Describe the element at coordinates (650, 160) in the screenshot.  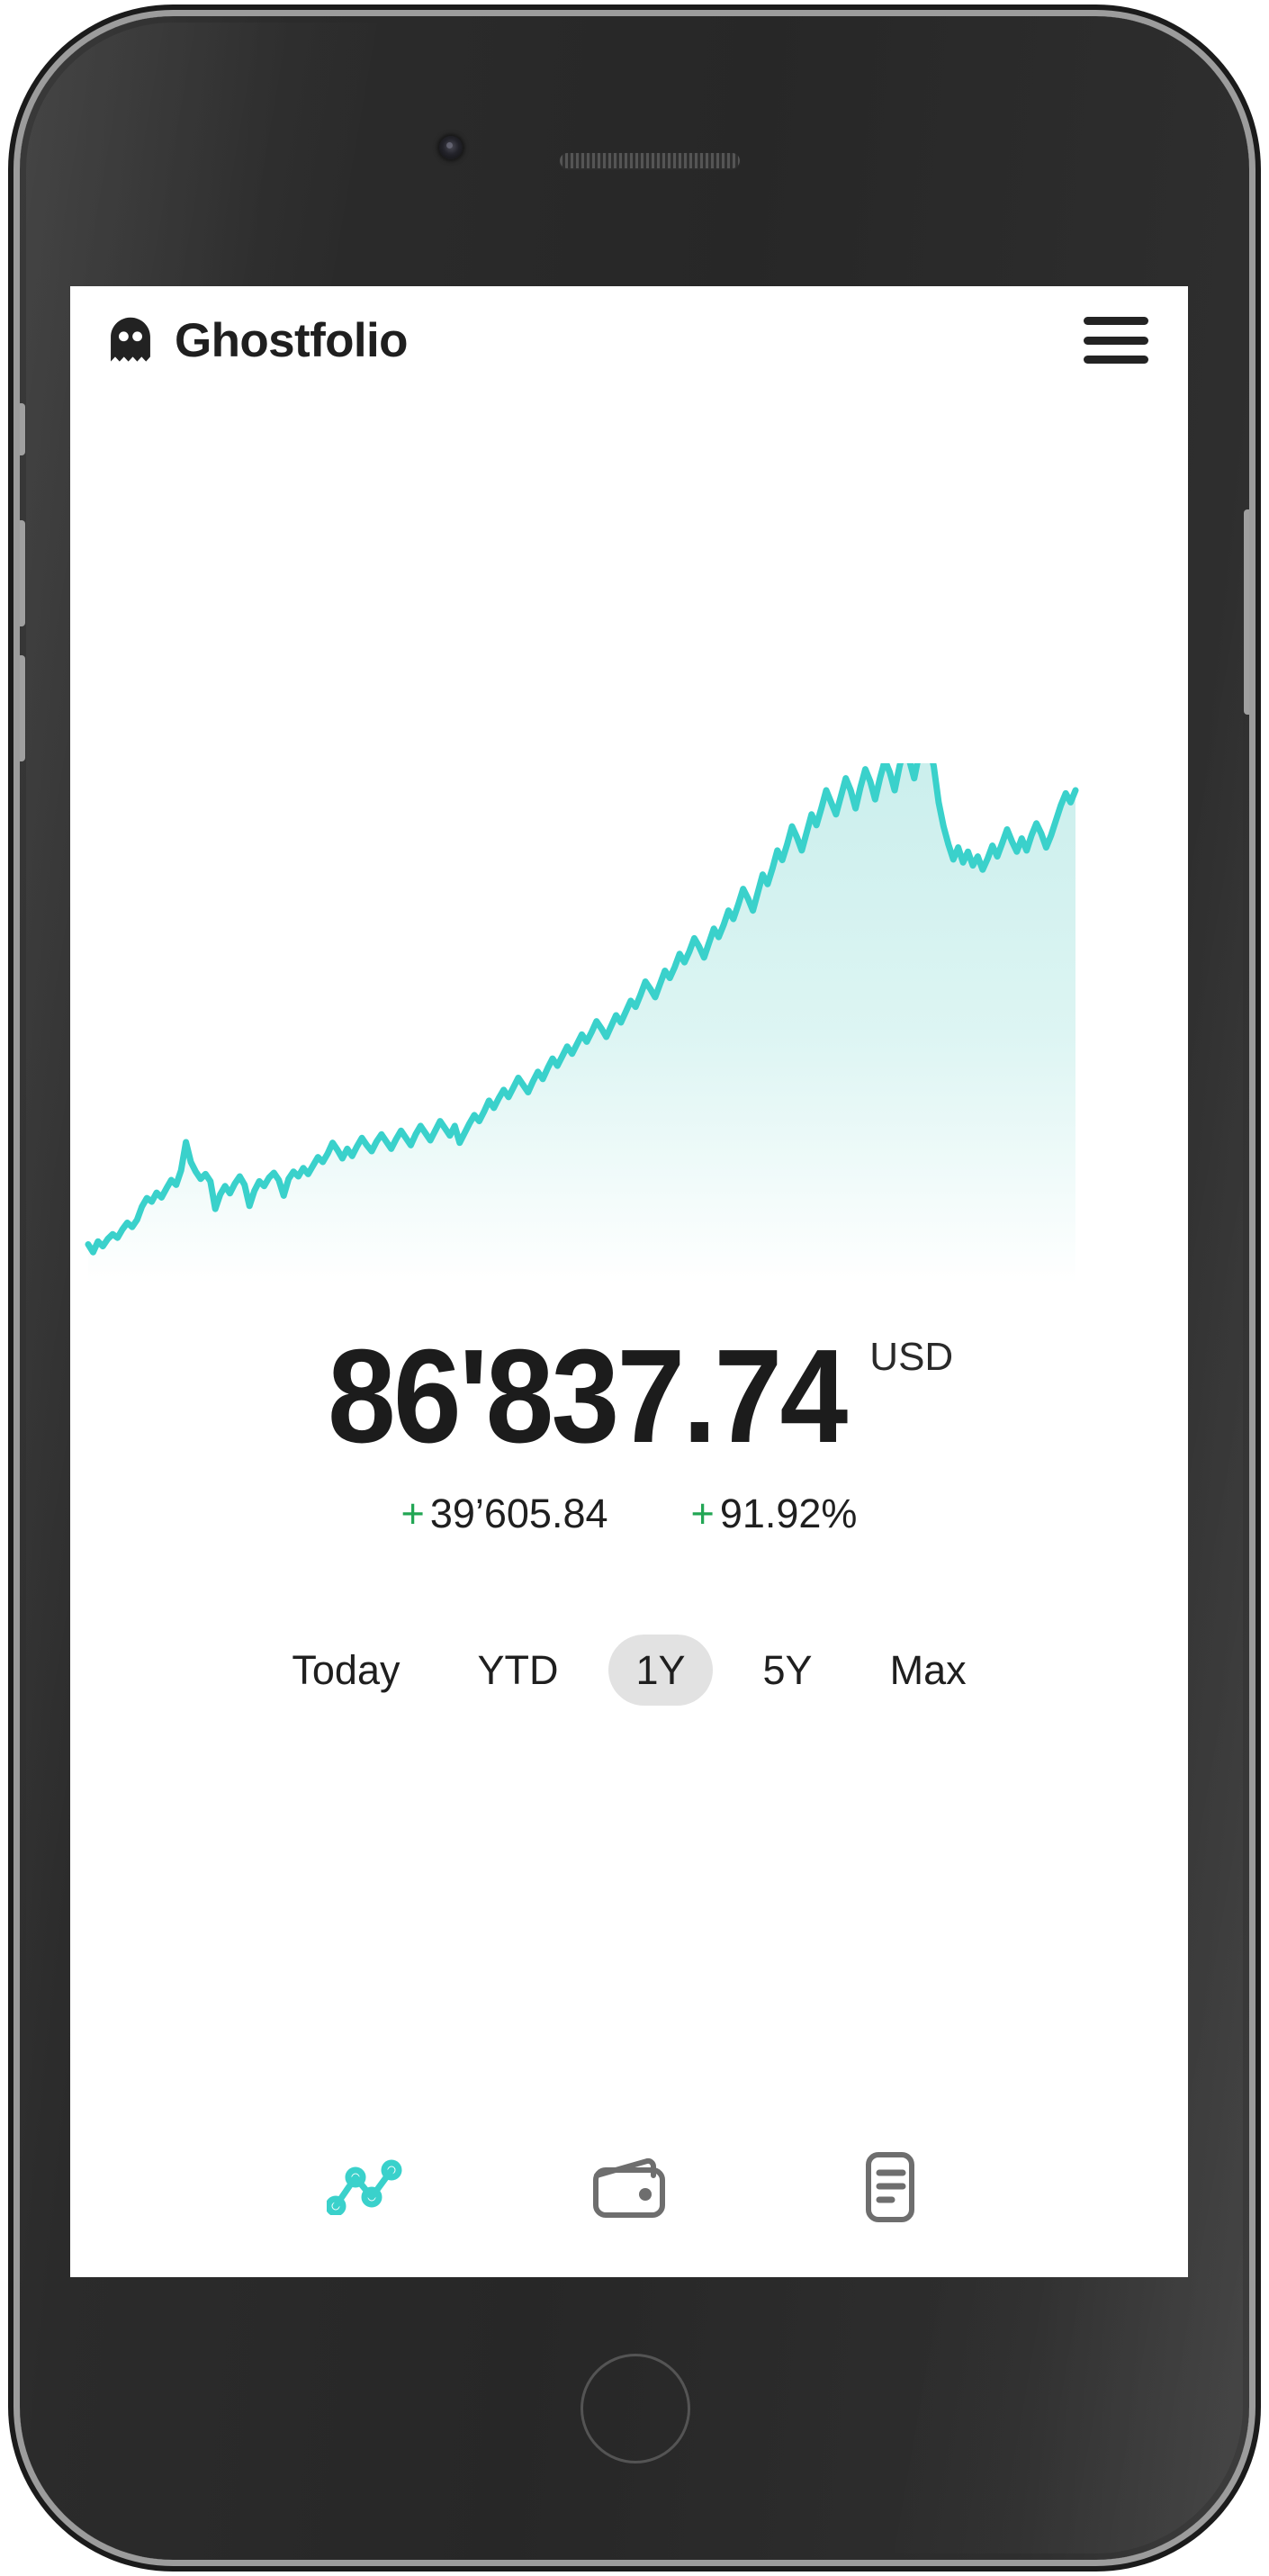
I see `earpiece-speaker-icon` at that location.